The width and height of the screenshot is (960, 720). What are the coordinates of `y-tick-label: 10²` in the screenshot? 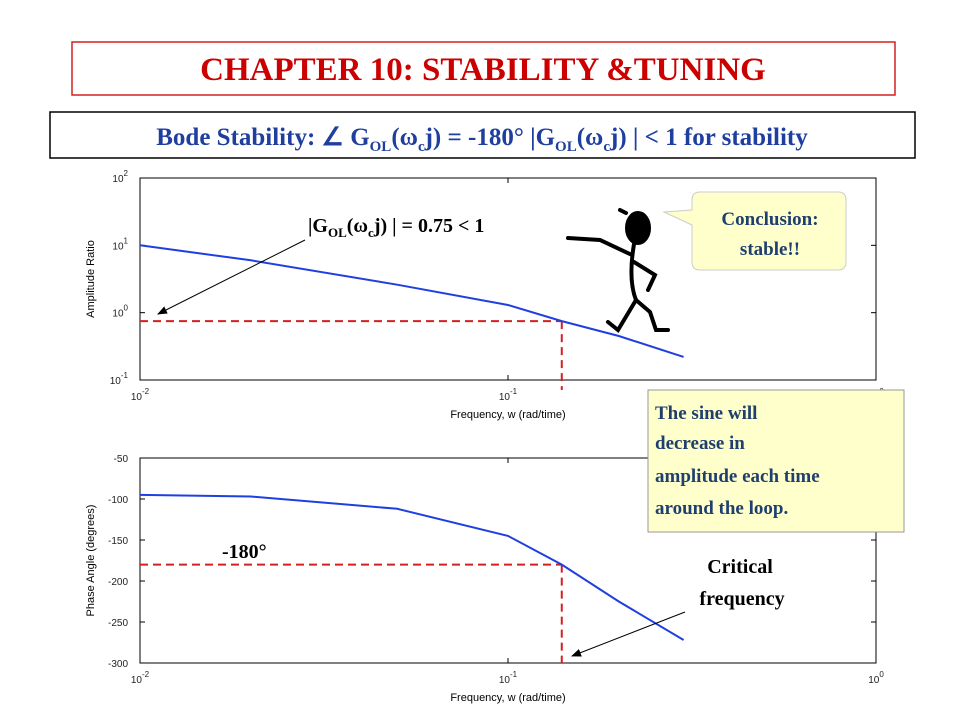 It's located at (120, 177).